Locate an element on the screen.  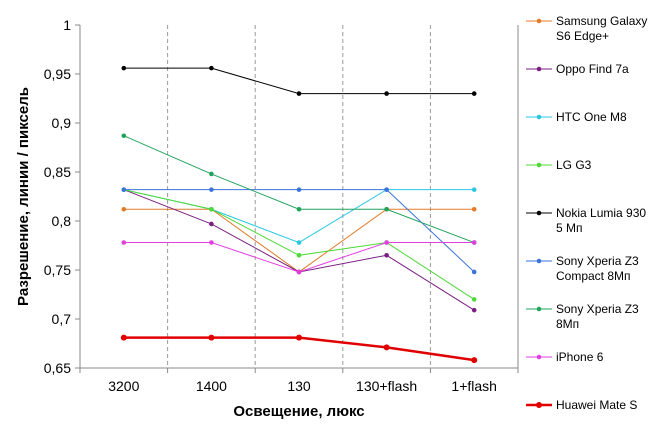
legend-item: iPhone 6 is located at coordinates (565, 357).